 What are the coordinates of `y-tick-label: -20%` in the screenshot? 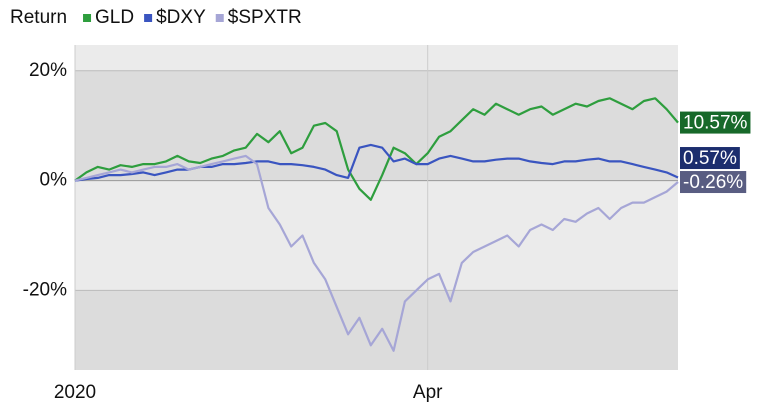 It's located at (45, 289).